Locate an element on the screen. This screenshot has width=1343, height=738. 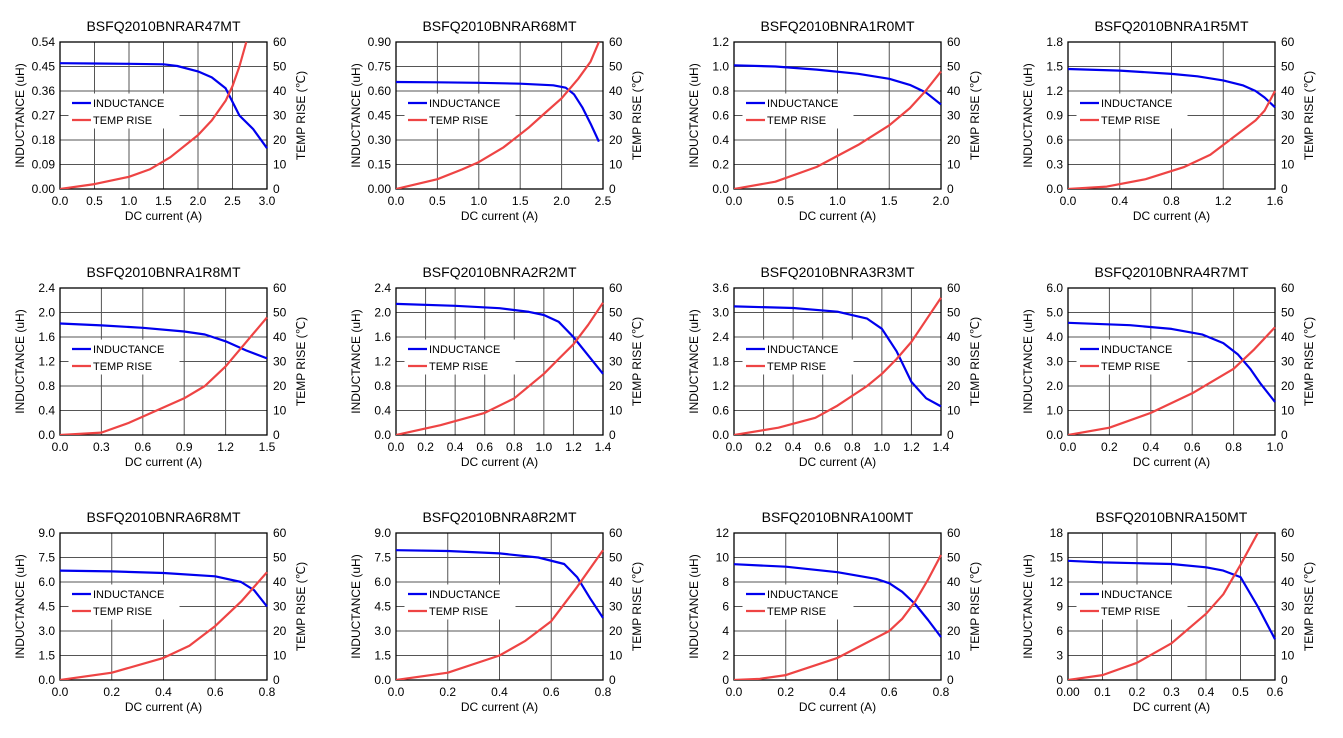
y-tick-label: 6 is located at coordinates (1059, 631).